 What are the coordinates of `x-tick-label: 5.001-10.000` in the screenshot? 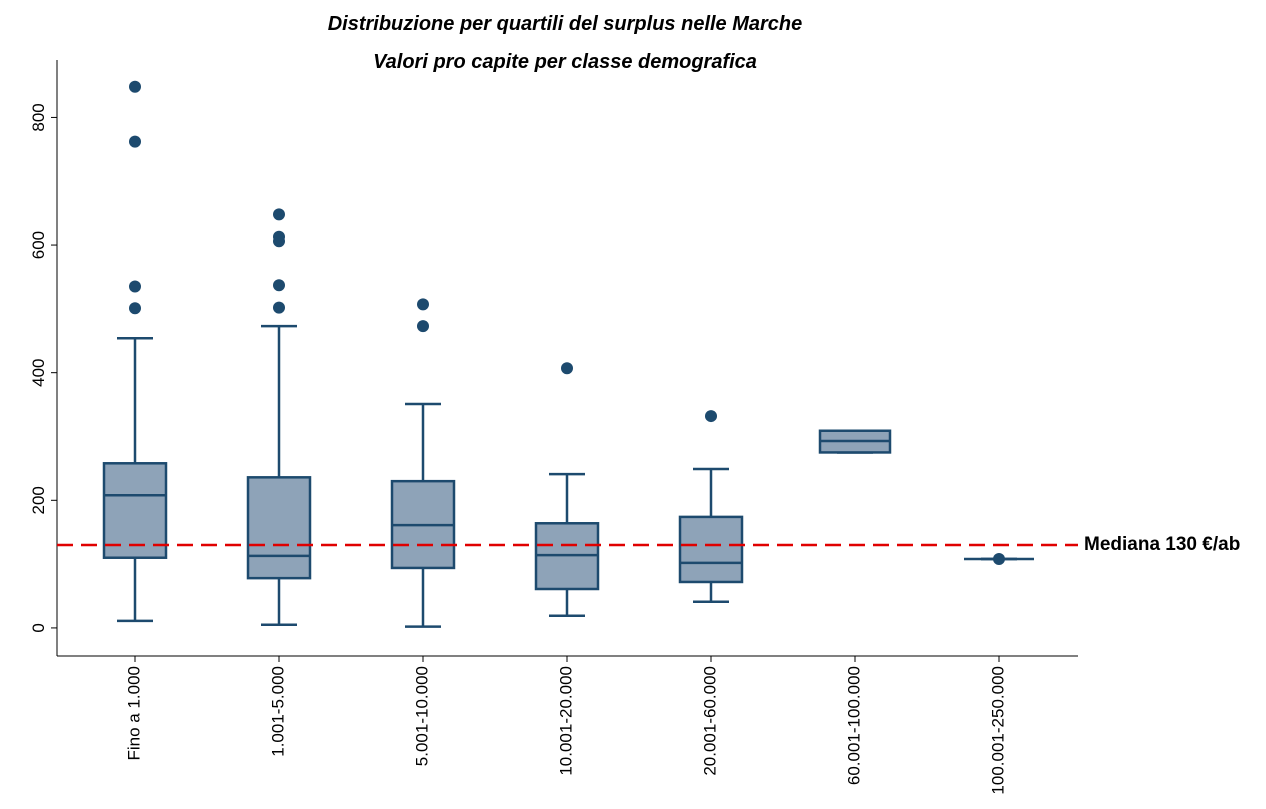 It's located at (421, 716).